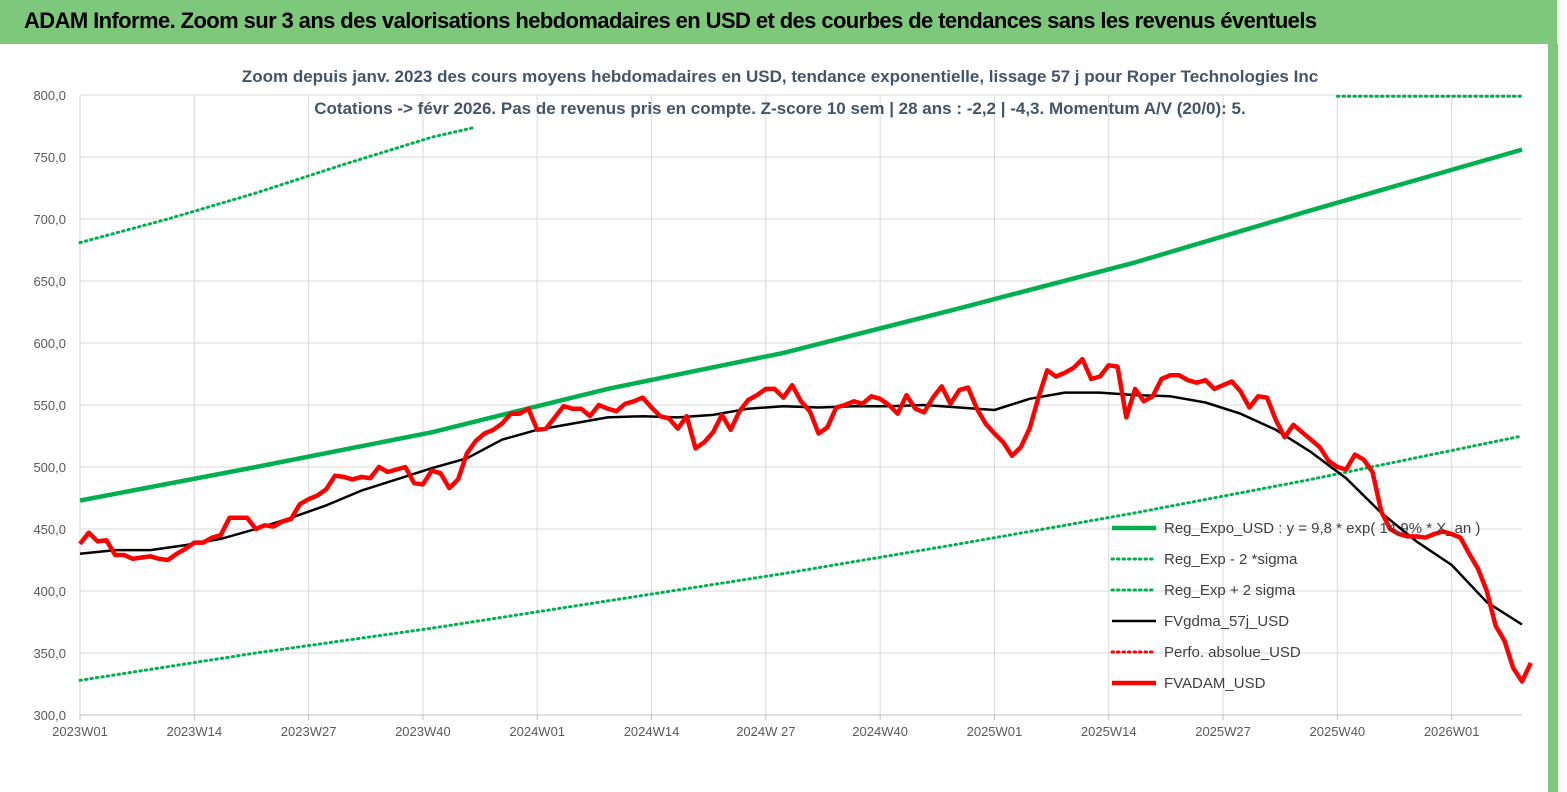 The width and height of the screenshot is (1567, 792). What do you see at coordinates (1338, 731) in the screenshot?
I see `x-tick-label: 2025W40` at bounding box center [1338, 731].